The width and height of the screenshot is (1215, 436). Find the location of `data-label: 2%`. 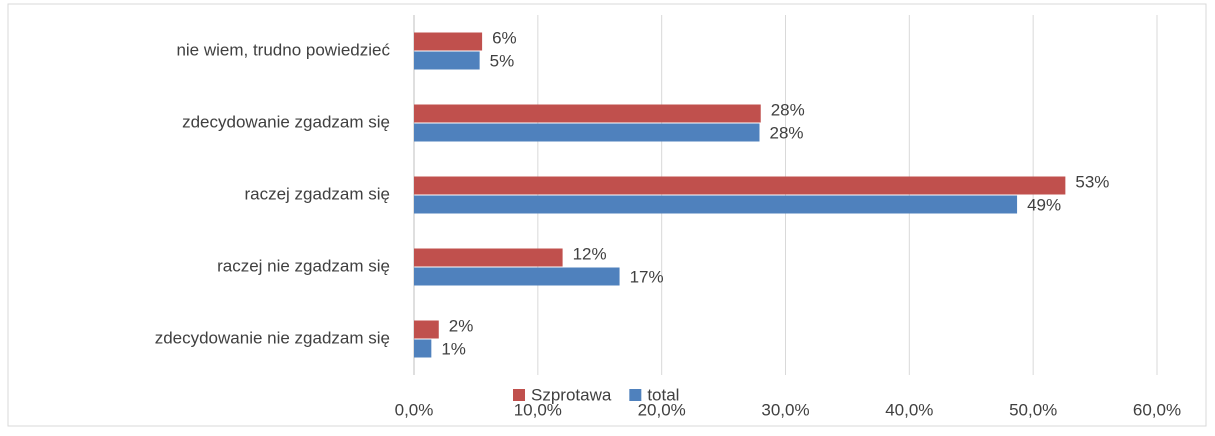

data-label: 2% is located at coordinates (461, 325).